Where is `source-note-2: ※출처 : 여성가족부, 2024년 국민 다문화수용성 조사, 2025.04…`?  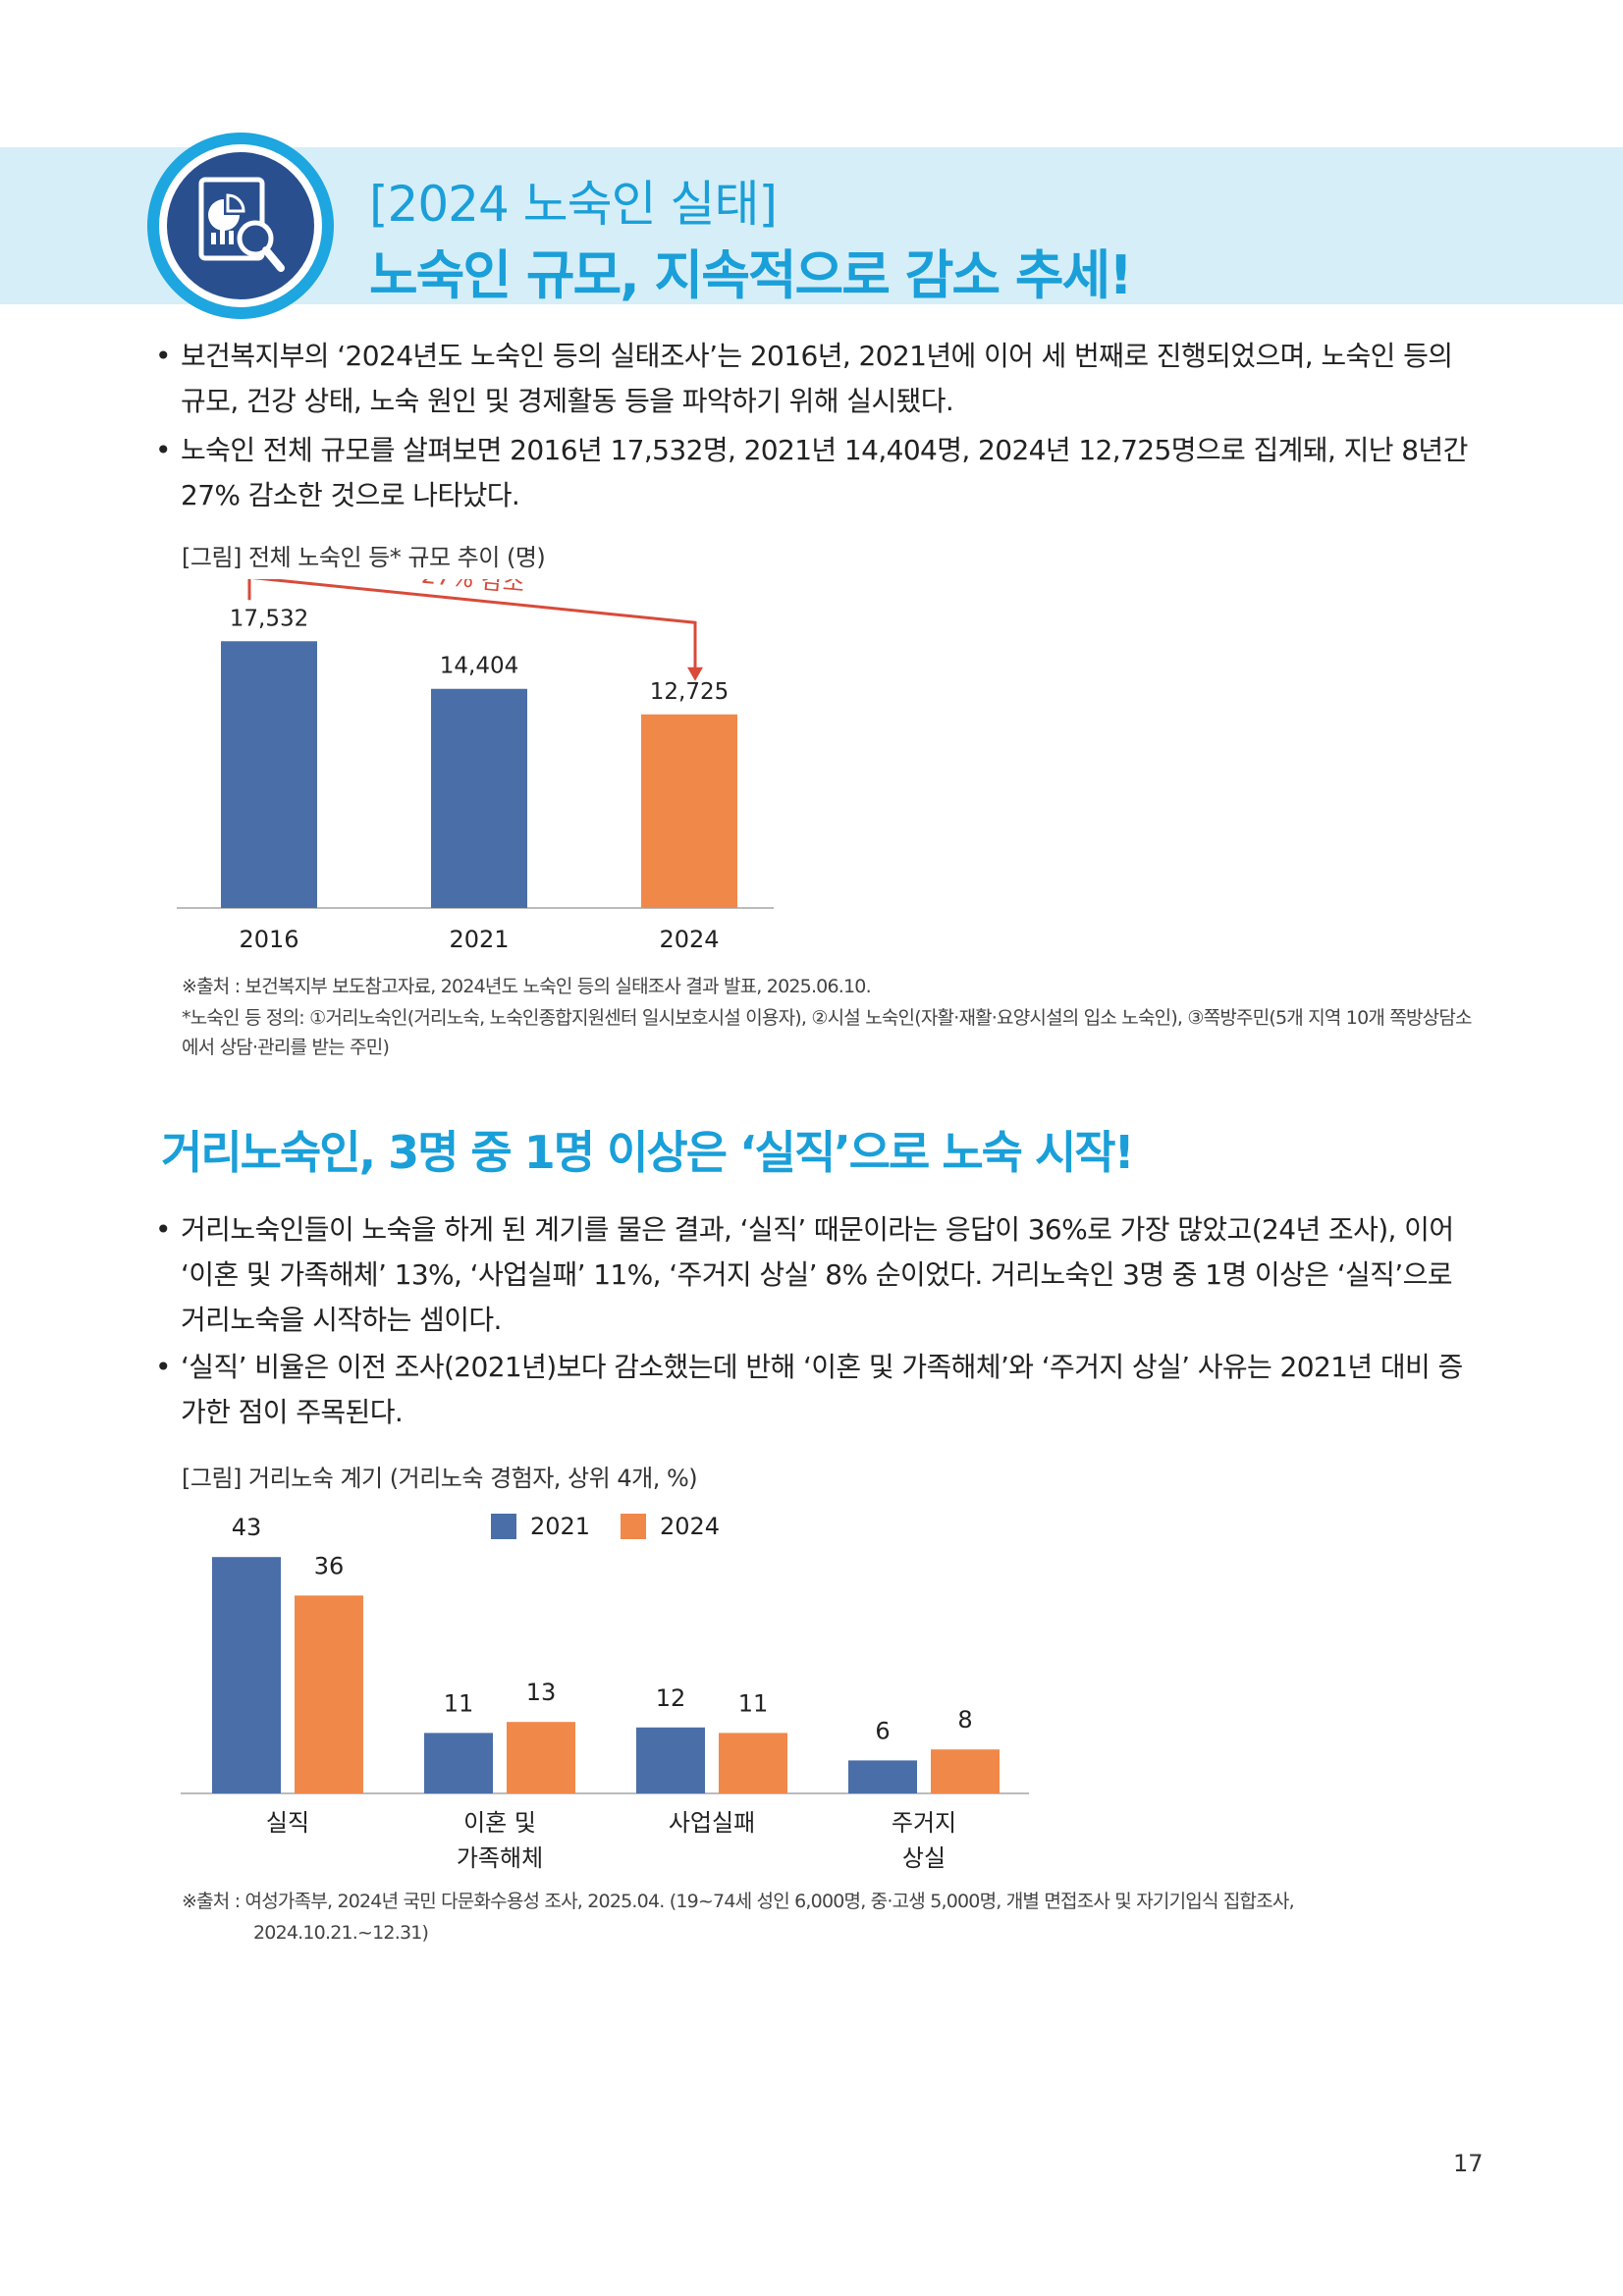
source-note-2: ※출처 : 여성가족부, 2024년 국민 다문화수용성 조사, 2025.04… is located at coordinates (738, 1901).